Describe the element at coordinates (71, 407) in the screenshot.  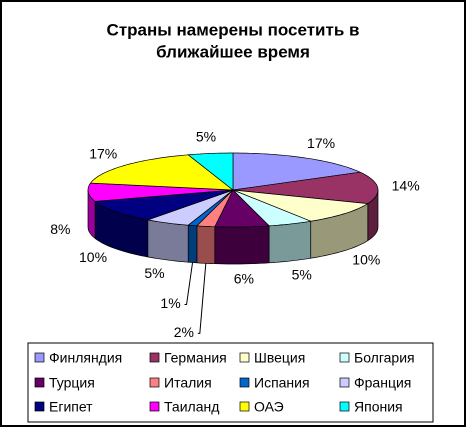
I see `legend-label: Египет` at that location.